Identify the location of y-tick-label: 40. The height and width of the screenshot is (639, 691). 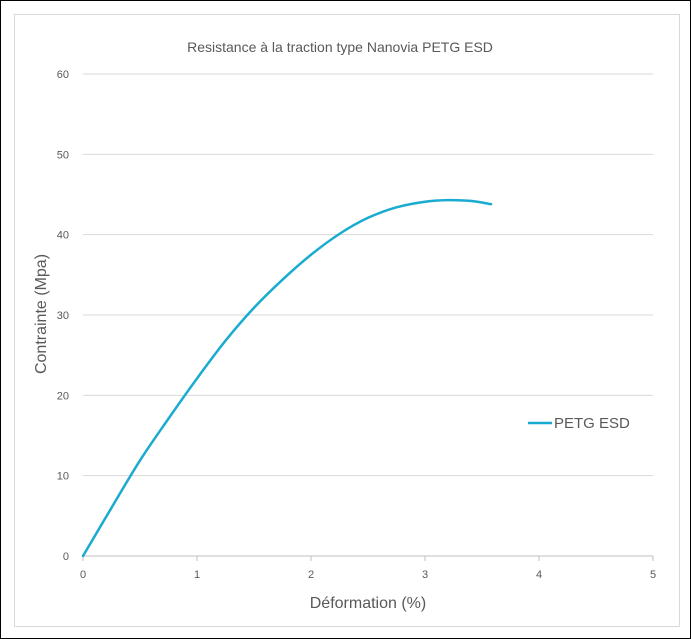
(63, 236).